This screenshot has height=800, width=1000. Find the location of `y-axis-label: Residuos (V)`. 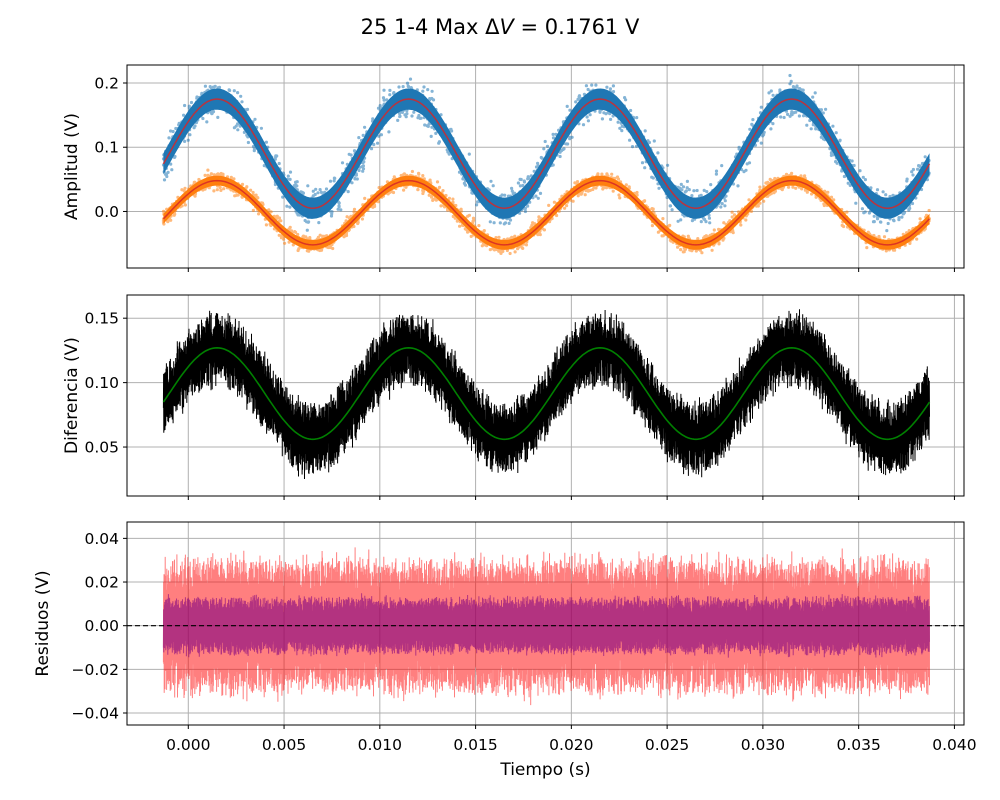

y-axis-label: Residuos (V) is located at coordinates (43, 623).